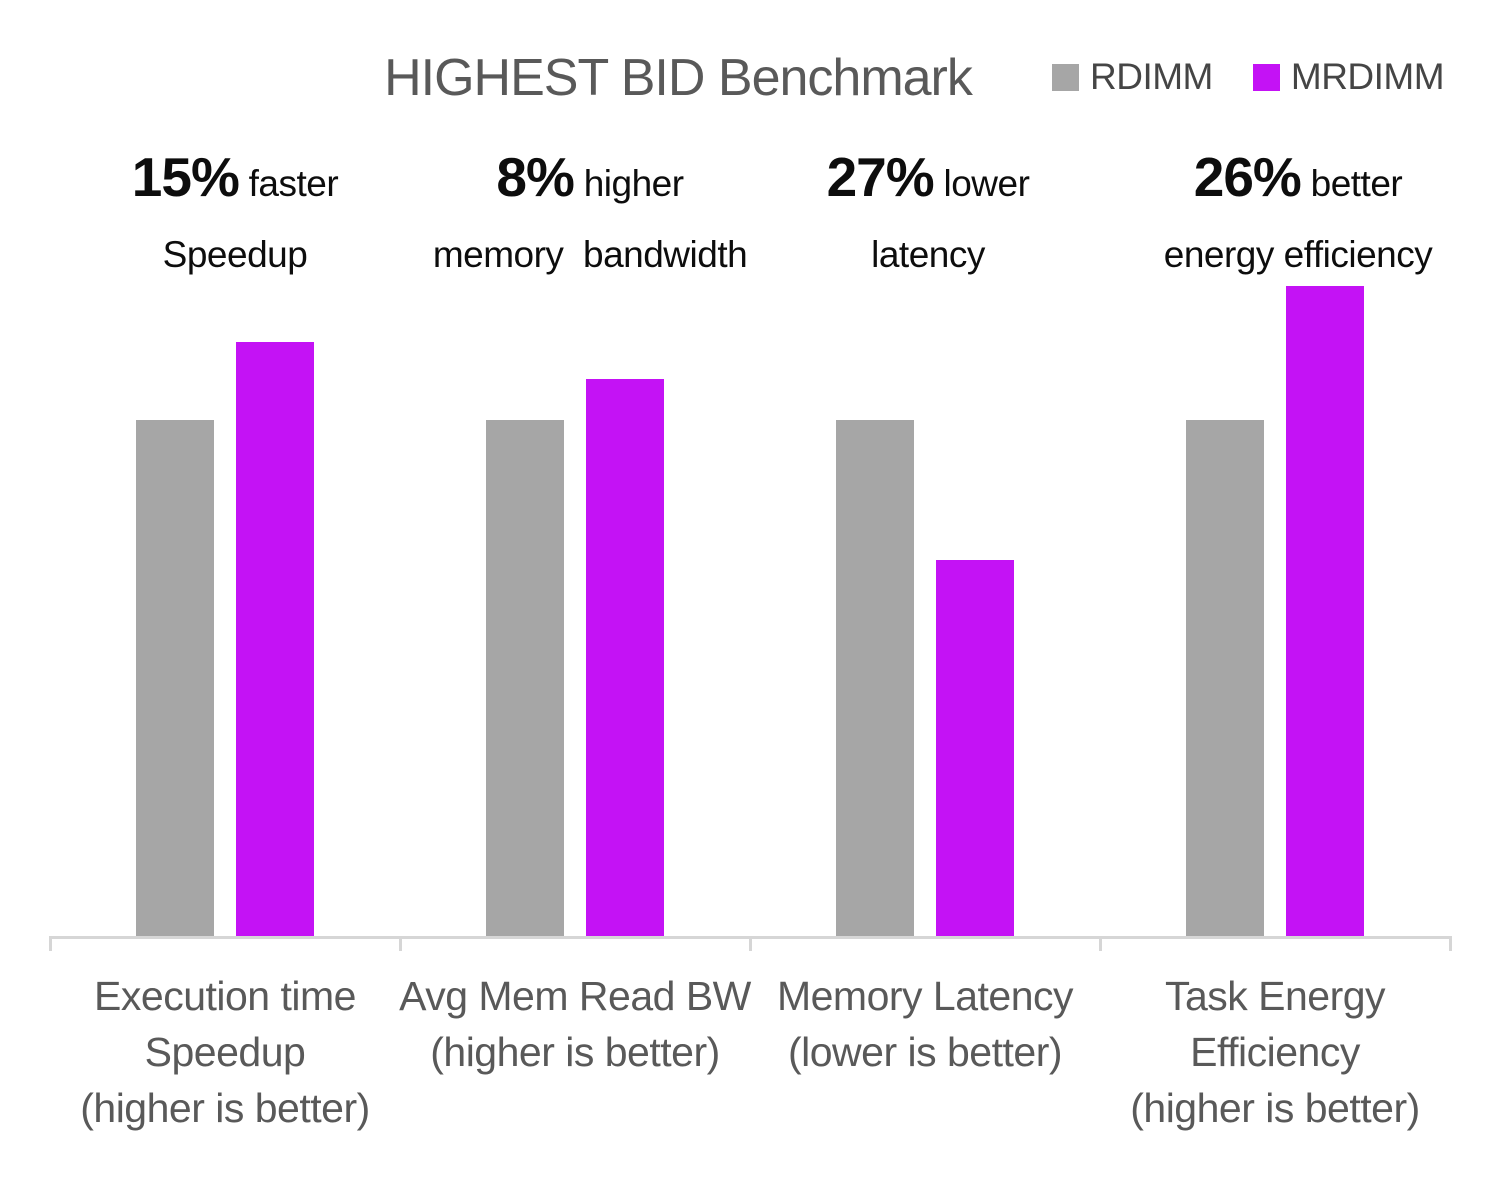 The height and width of the screenshot is (1180, 1500). Describe the element at coordinates (575, 996) in the screenshot. I see `x-axis-label-line: Avg Mem Read BW` at that location.